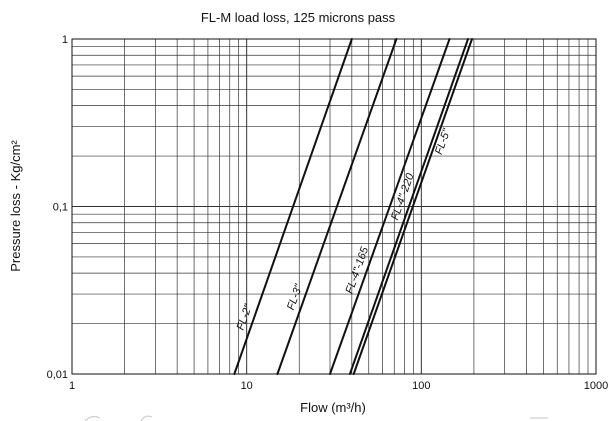 The image size is (612, 421). I want to click on y-tick-labels: 0,01 0,1 1, so click(57, 207).